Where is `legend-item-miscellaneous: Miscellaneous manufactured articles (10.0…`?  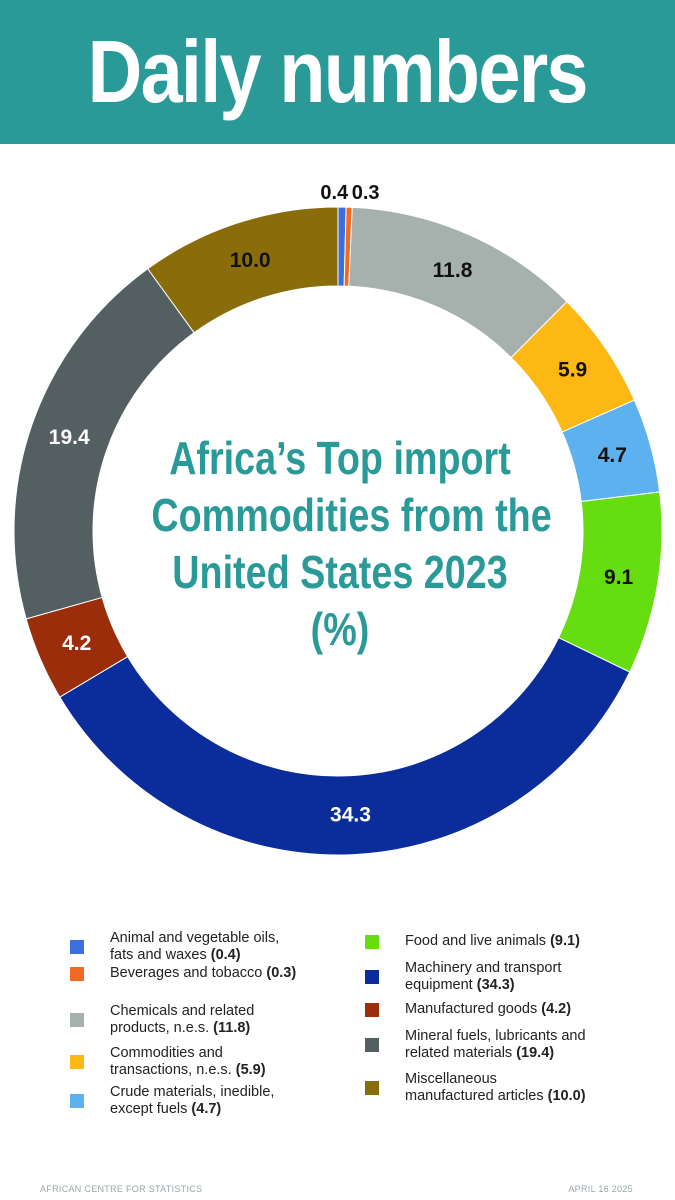 legend-item-miscellaneous: Miscellaneous manufactured articles (10.0… is located at coordinates (475, 1088).